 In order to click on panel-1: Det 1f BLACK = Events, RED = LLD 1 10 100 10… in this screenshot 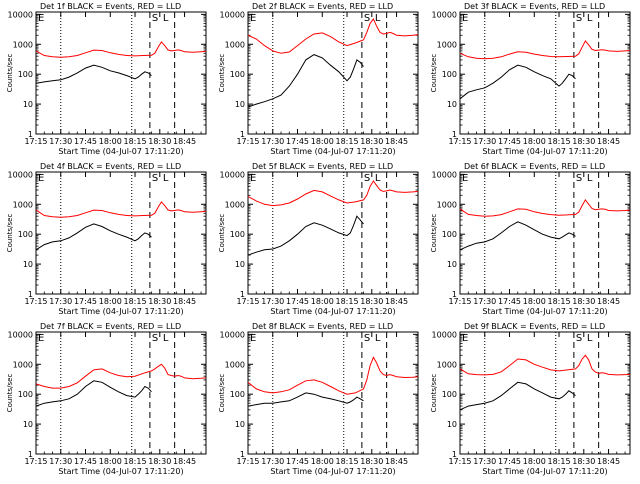, I will do `click(106, 79)`.